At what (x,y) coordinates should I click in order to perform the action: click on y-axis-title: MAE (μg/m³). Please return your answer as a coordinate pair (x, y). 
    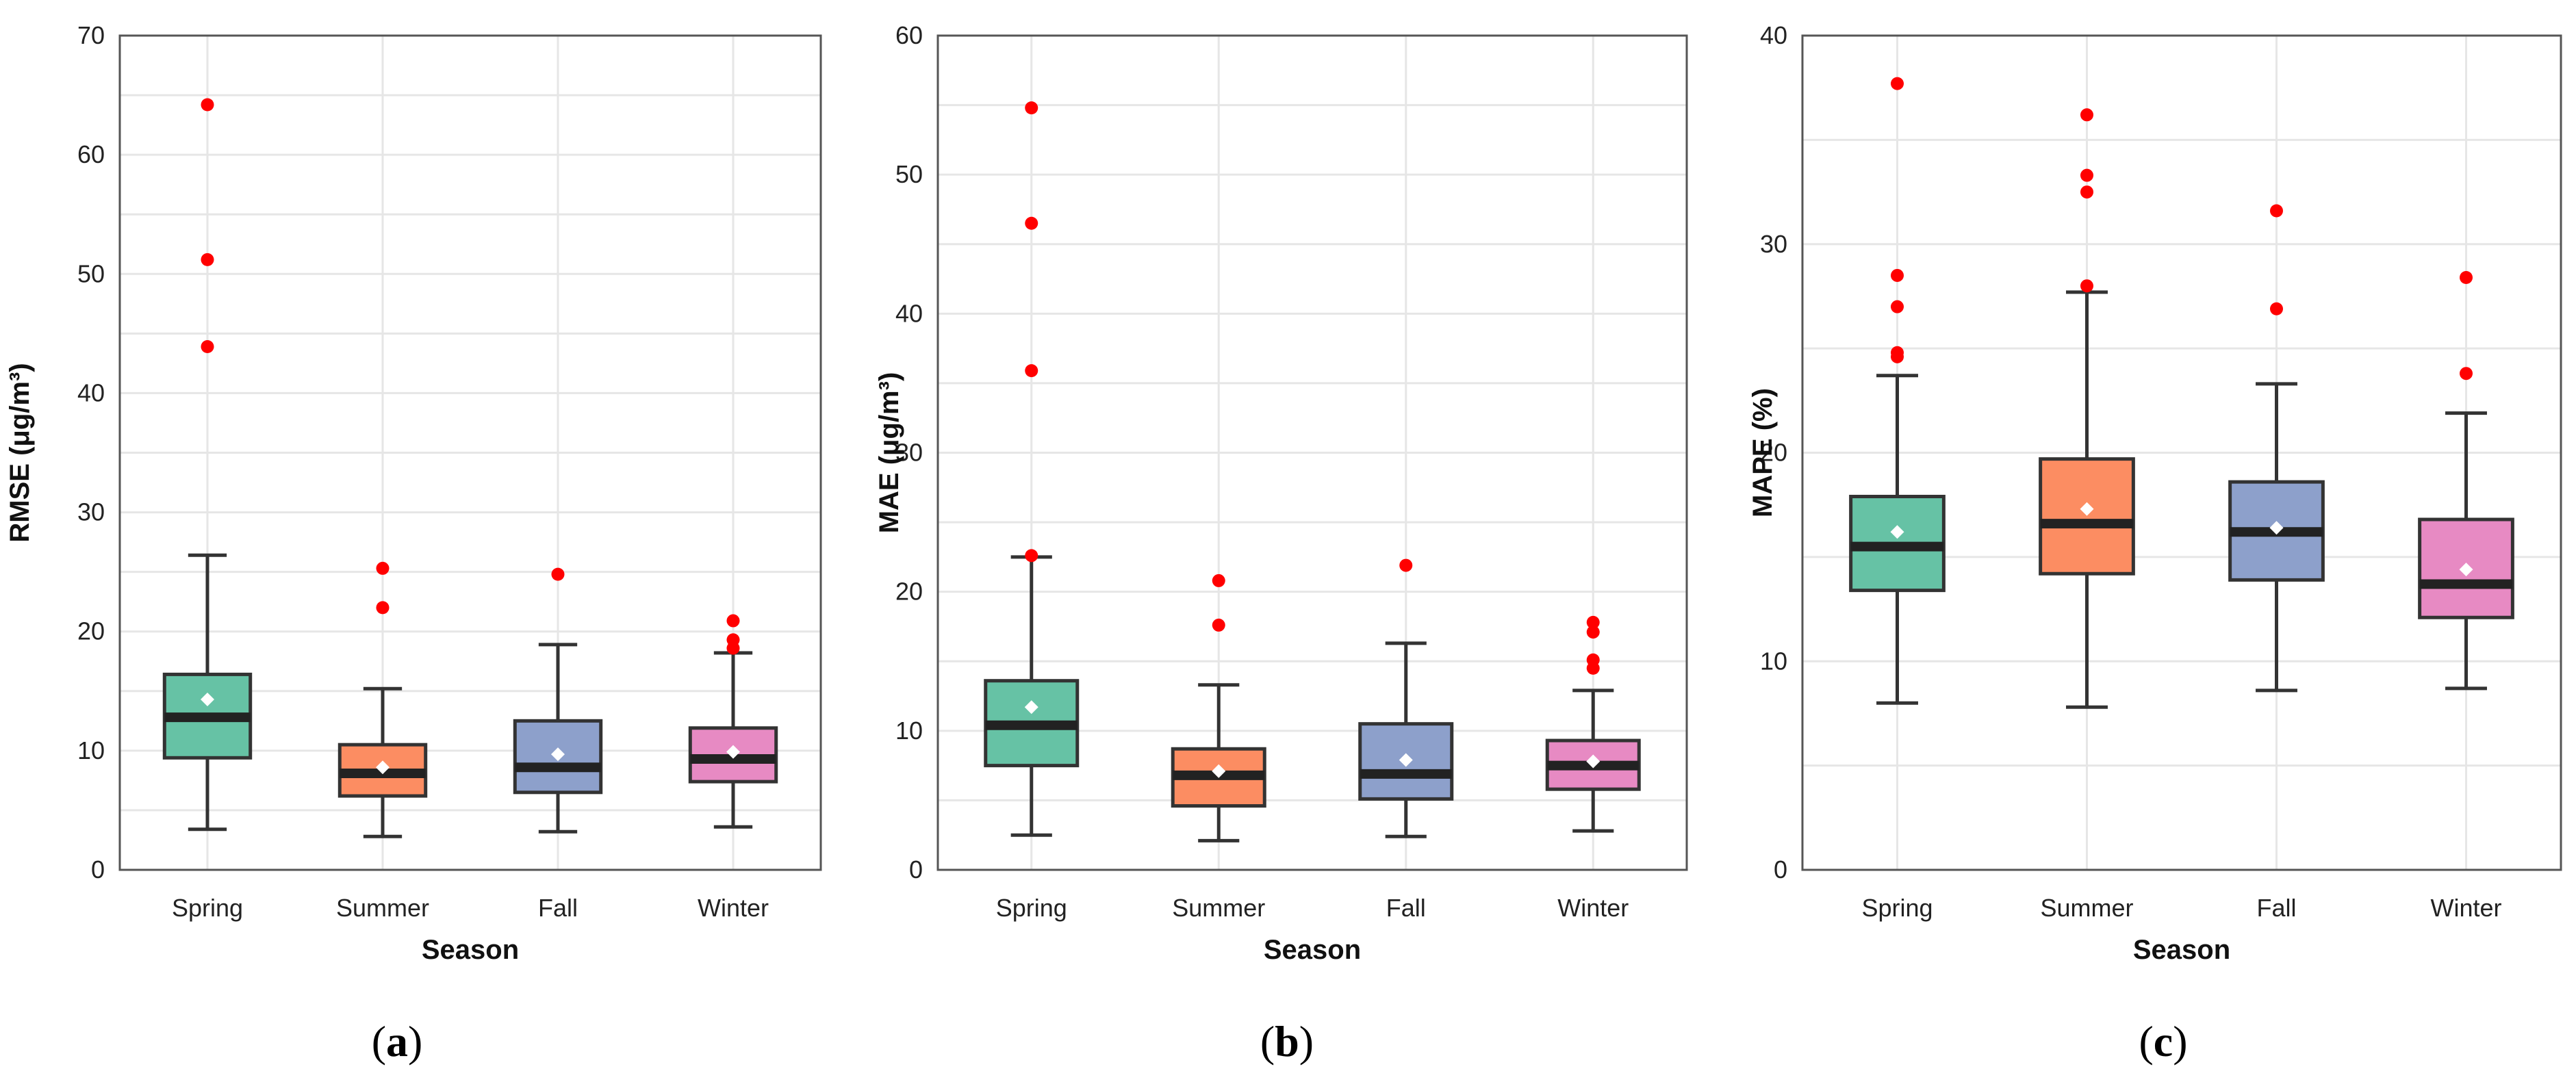
    Looking at the image, I should click on (889, 453).